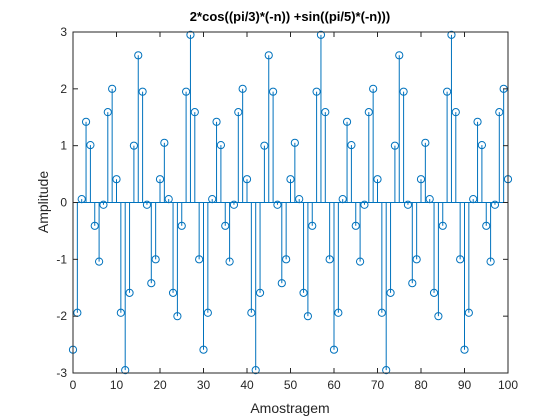 The image size is (560, 420). I want to click on x-tick-label: 50, so click(291, 385).